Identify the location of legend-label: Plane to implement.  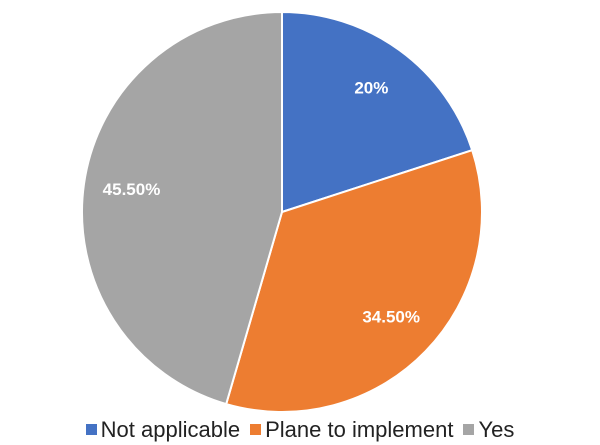
(359, 429).